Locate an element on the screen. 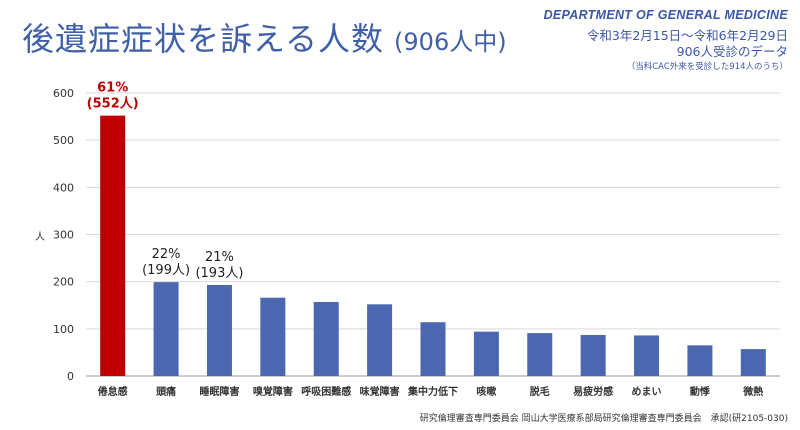 This screenshot has height=430, width=800. x-tick-label: 味覚障害 is located at coordinates (380, 391).